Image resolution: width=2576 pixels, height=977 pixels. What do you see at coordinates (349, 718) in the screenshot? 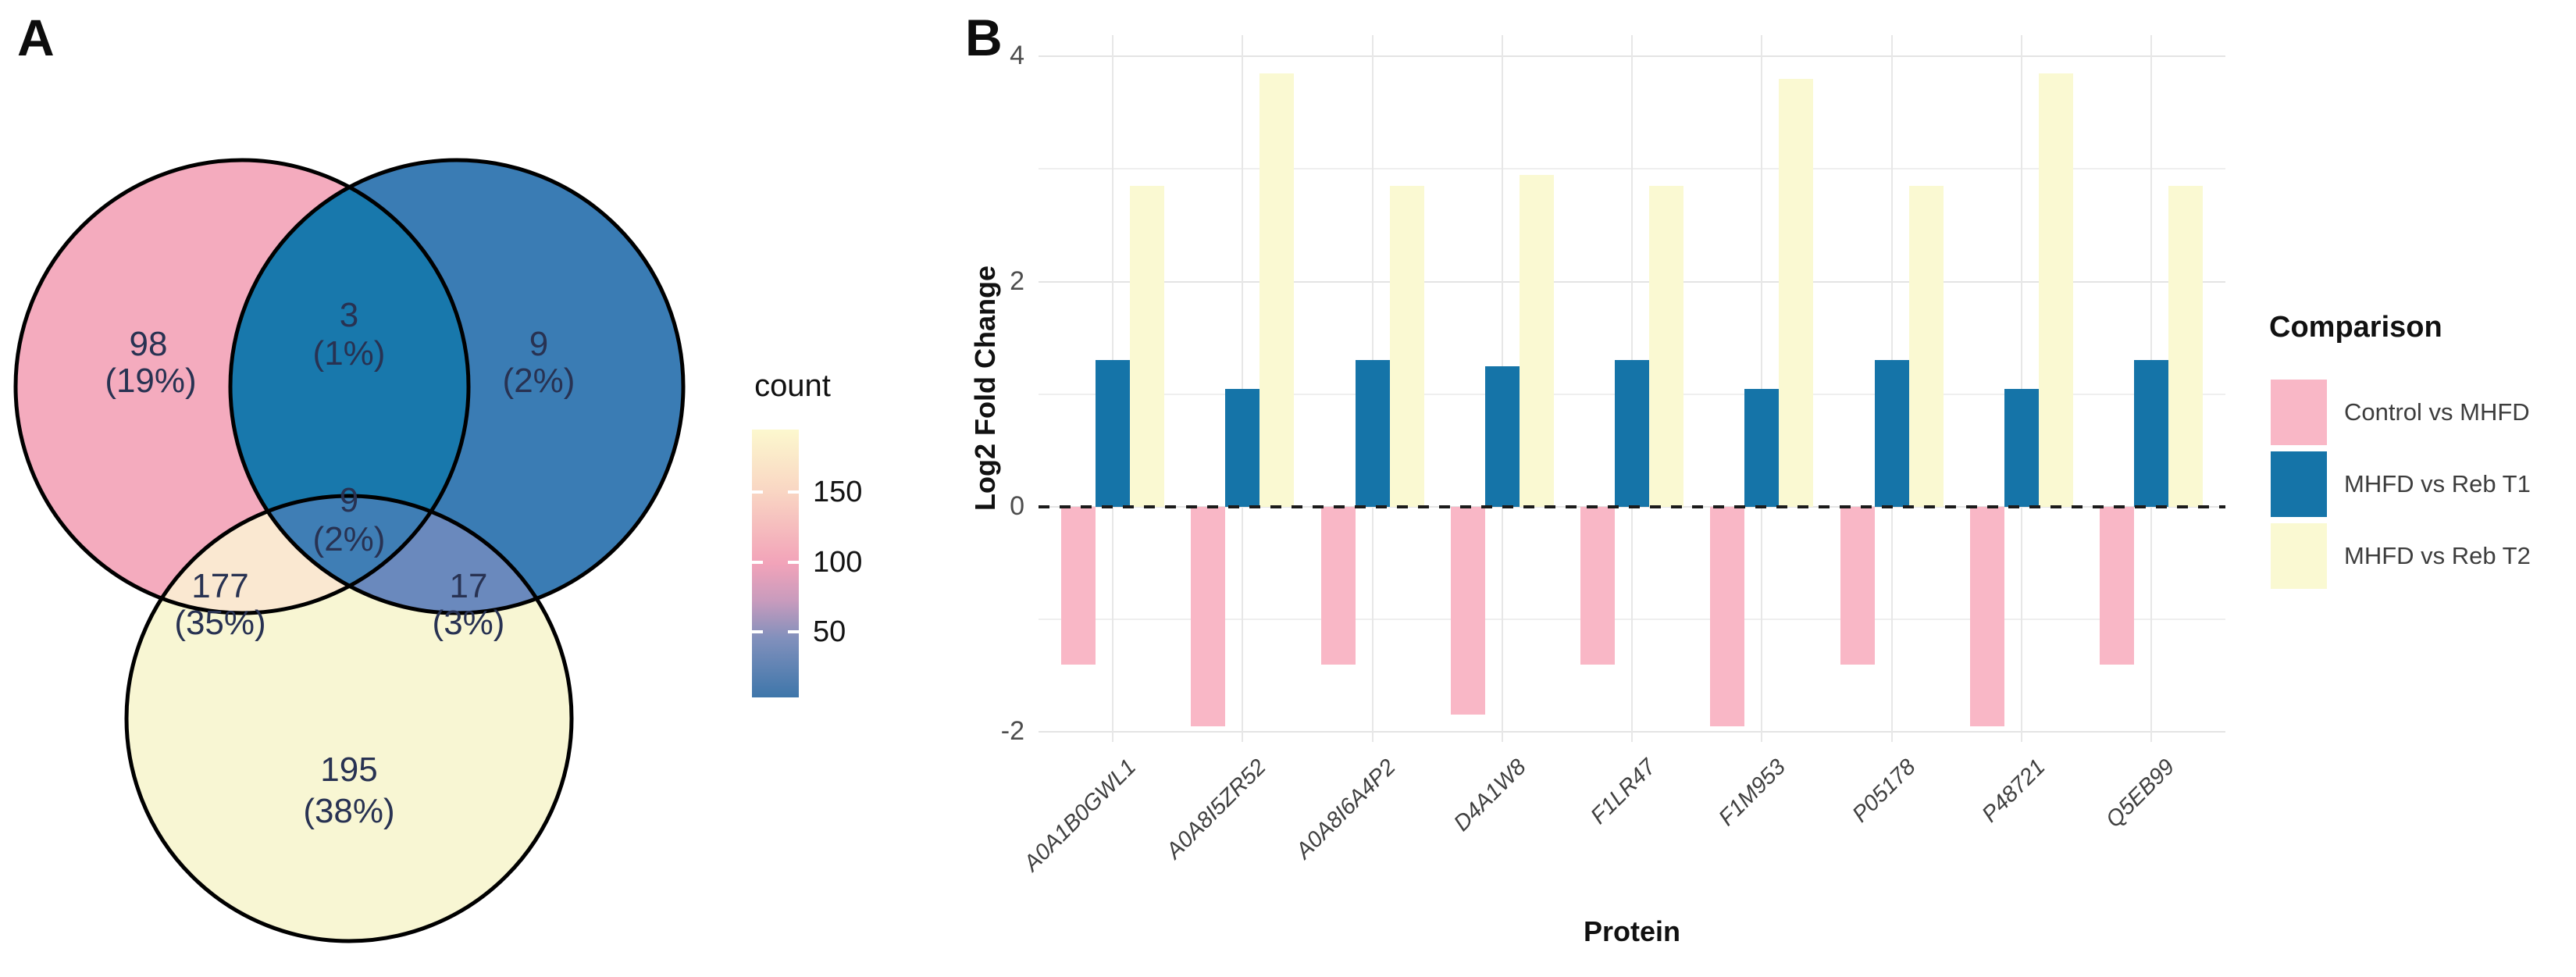
I see `venn-circle-bottom-outline` at bounding box center [349, 718].